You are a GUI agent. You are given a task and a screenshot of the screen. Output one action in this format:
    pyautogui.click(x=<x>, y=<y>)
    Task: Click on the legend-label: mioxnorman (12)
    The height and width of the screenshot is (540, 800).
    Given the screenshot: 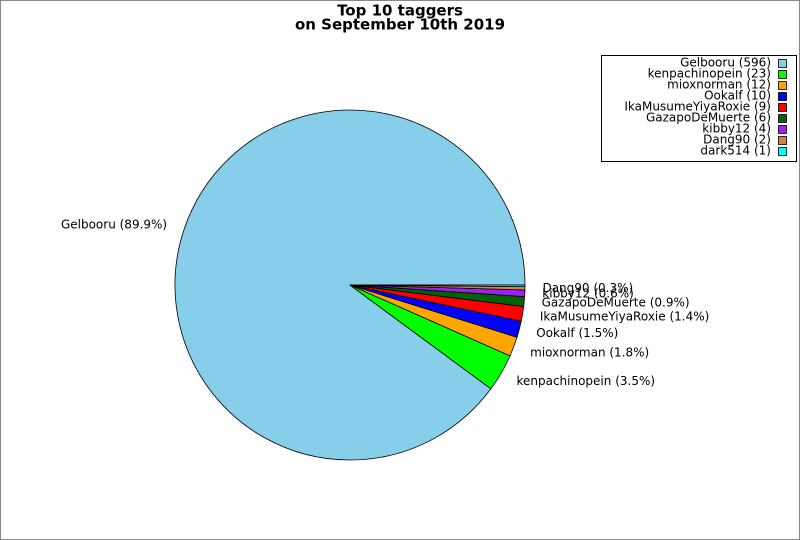 What is the action you would take?
    pyautogui.click(x=719, y=85)
    